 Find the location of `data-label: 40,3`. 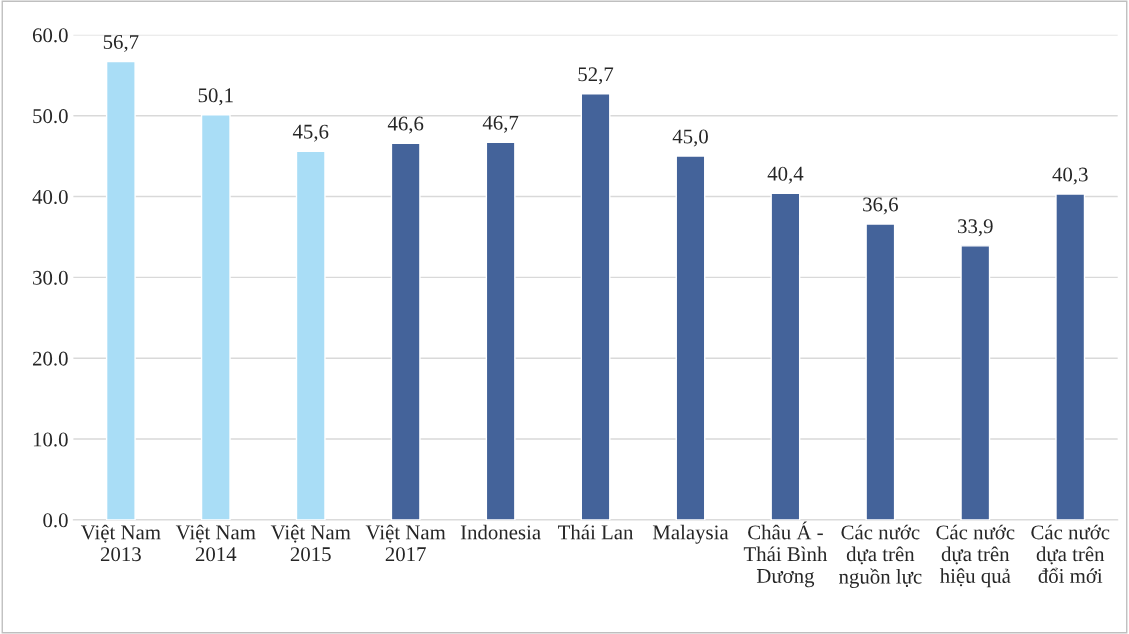

data-label: 40,3 is located at coordinates (1070, 176).